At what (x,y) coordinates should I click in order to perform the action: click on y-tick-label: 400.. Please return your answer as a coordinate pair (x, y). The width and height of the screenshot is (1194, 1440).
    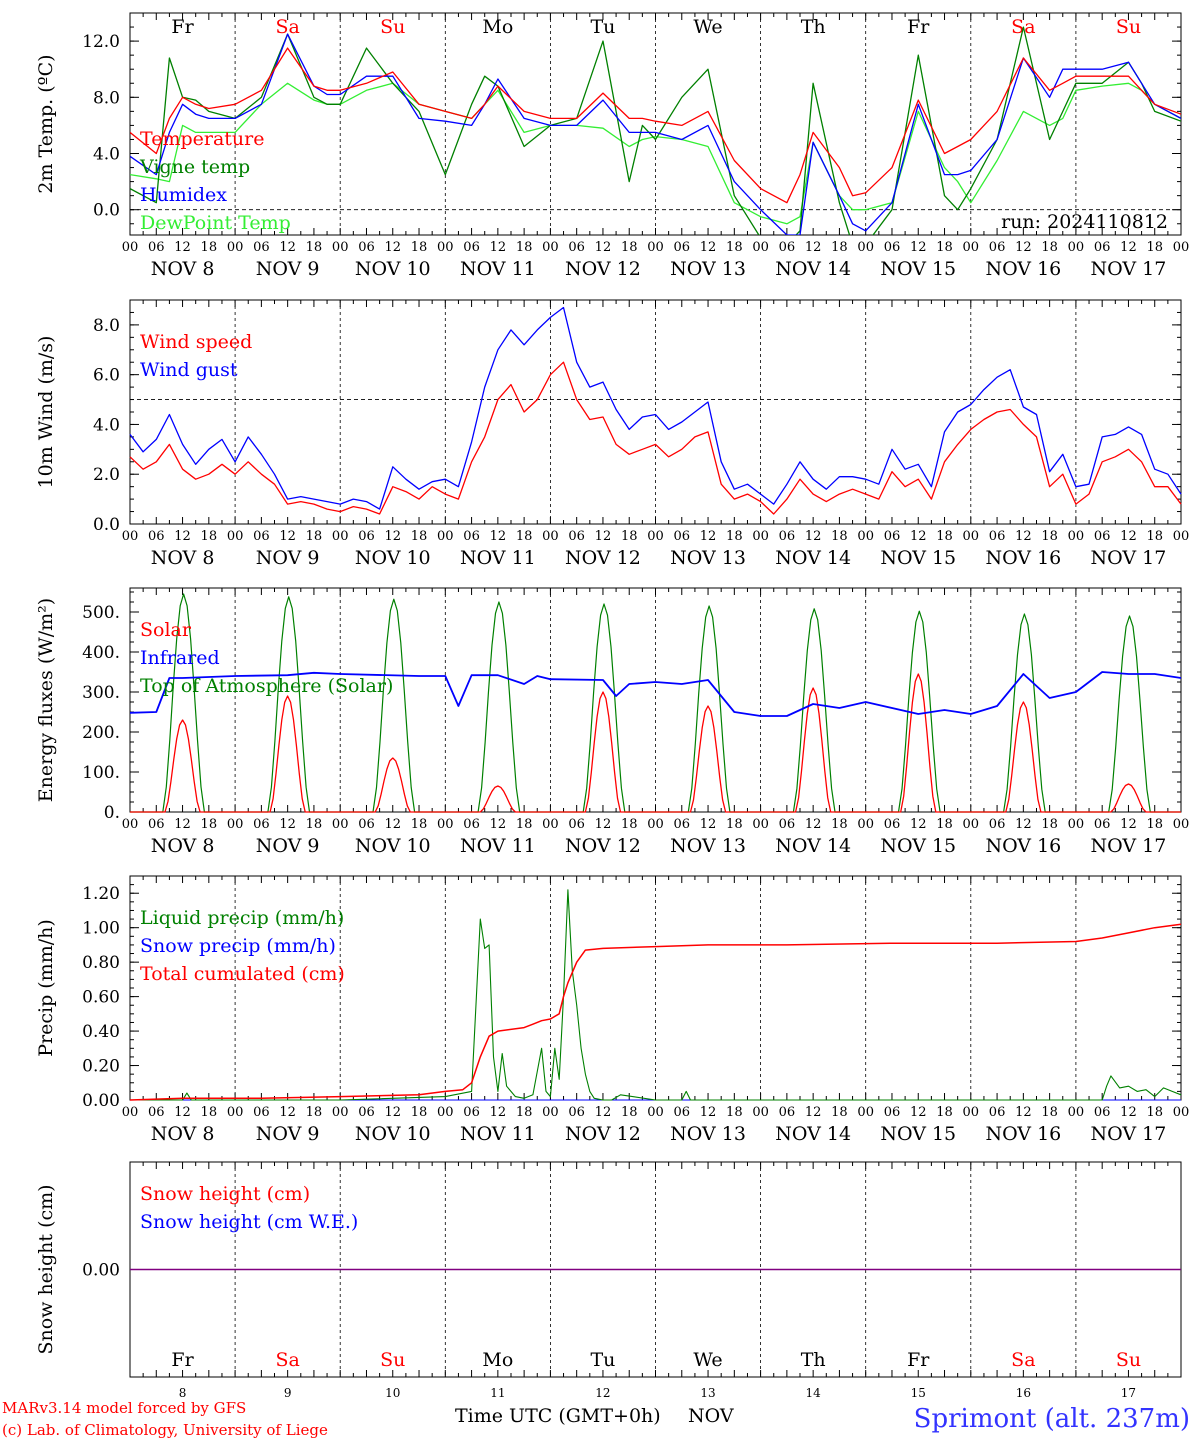
    Looking at the image, I should click on (101, 653).